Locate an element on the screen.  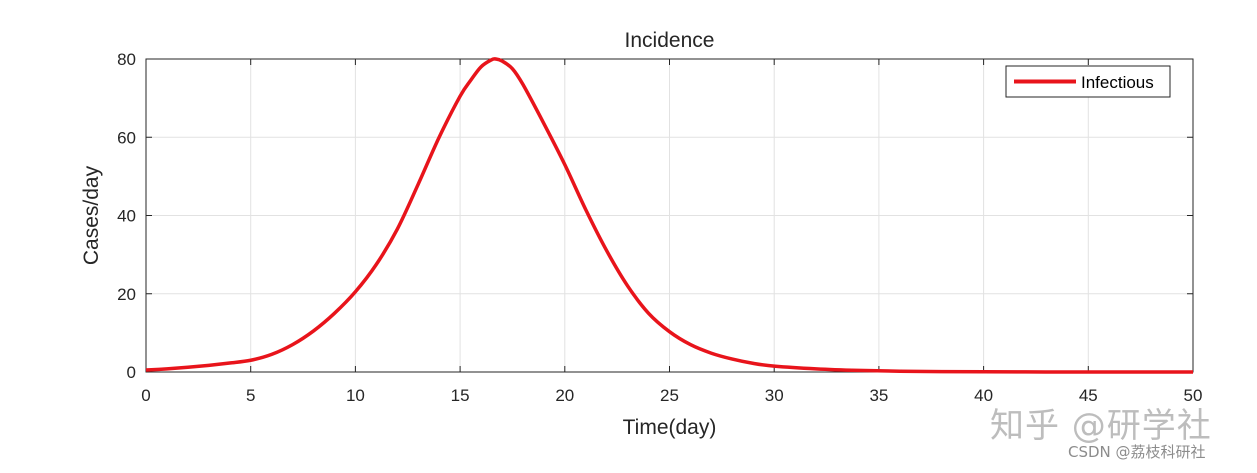
watermark-zhihu: 知乎 @研学社 is located at coordinates (1101, 426).